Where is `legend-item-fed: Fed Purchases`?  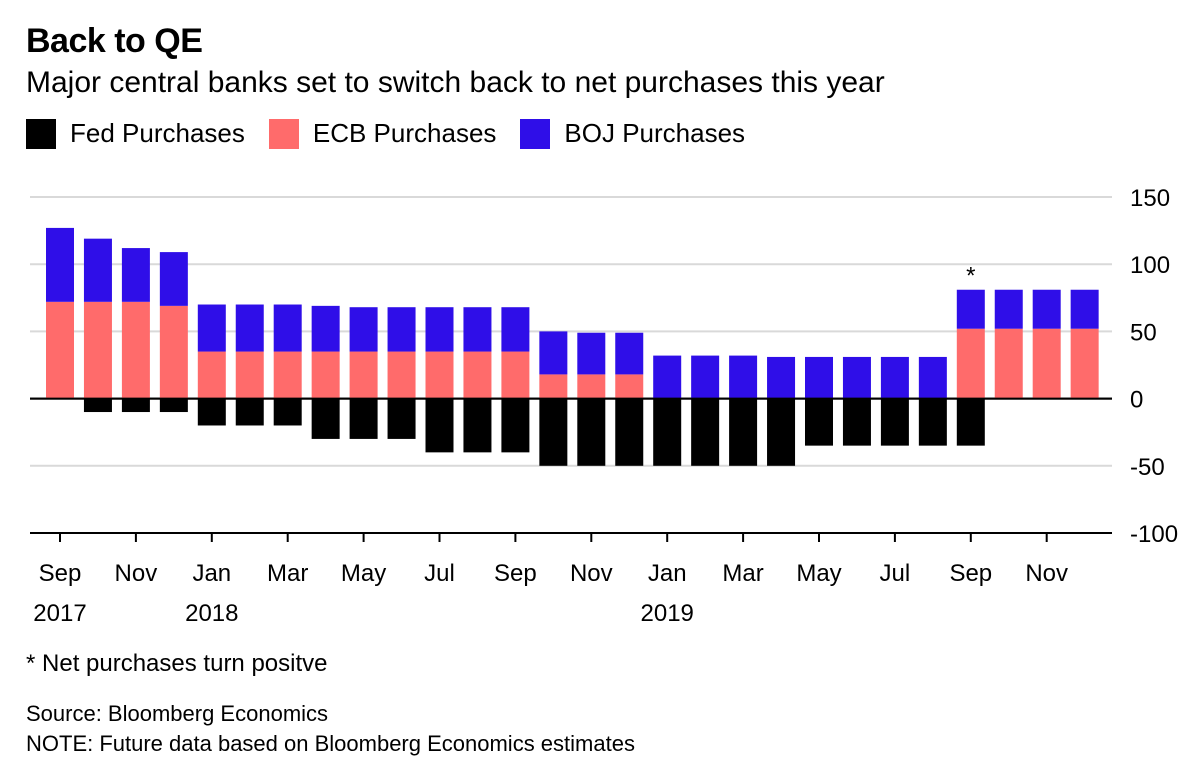 legend-item-fed: Fed Purchases is located at coordinates (135, 133).